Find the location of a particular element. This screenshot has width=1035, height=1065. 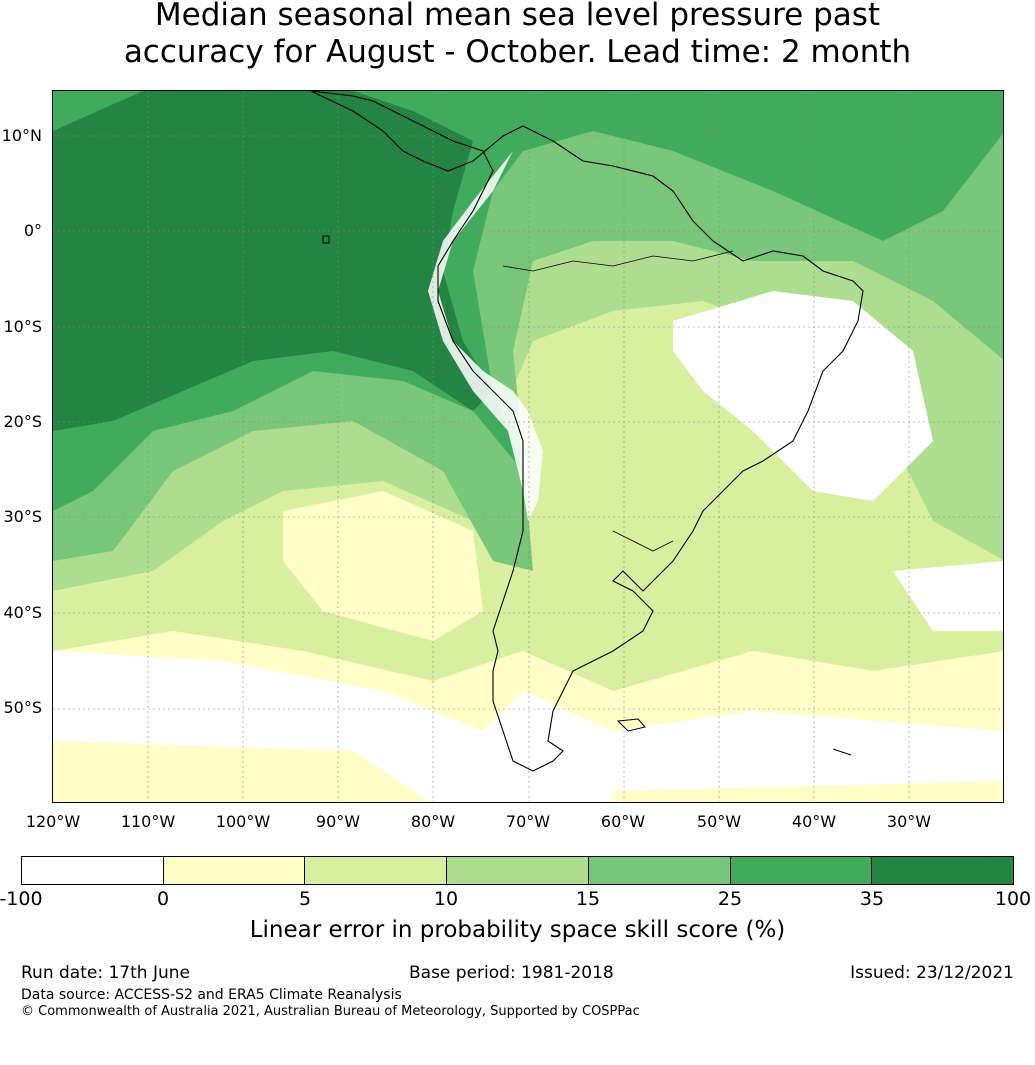

lon-label-80w: 80°W is located at coordinates (433, 821).